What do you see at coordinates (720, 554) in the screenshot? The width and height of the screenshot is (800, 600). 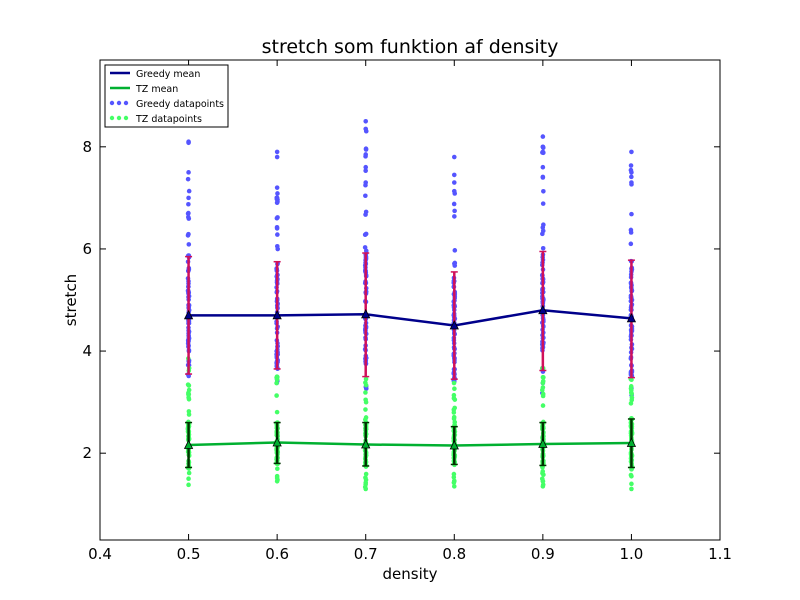 I see `x-tick-label: 1.1` at bounding box center [720, 554].